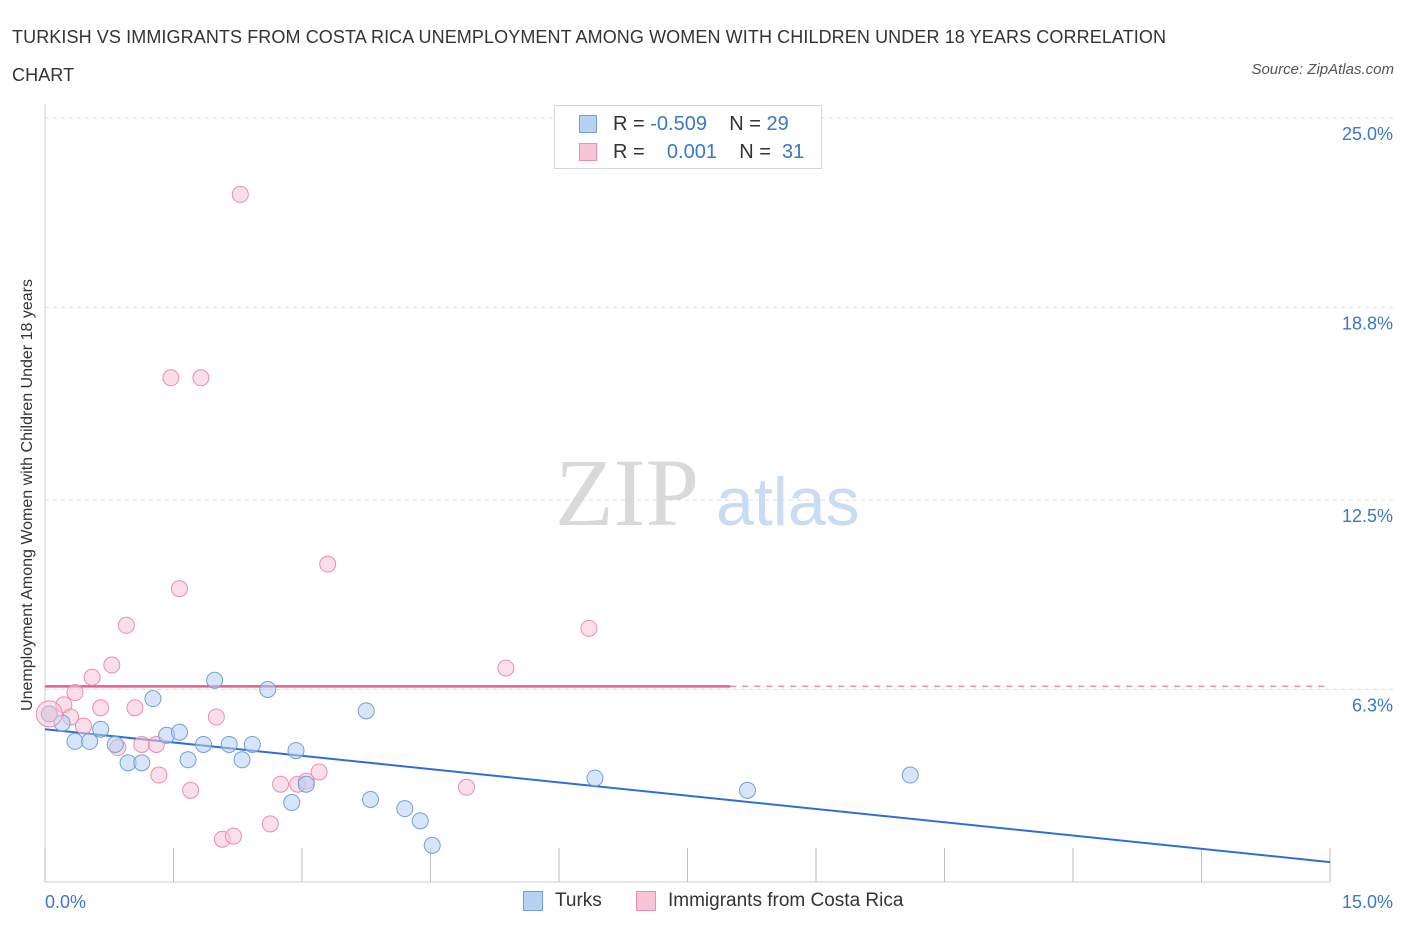 Image resolution: width=1406 pixels, height=930 pixels. Describe the element at coordinates (1322, 69) in the screenshot. I see `source-note: Source: ZipAtlas.com` at that location.